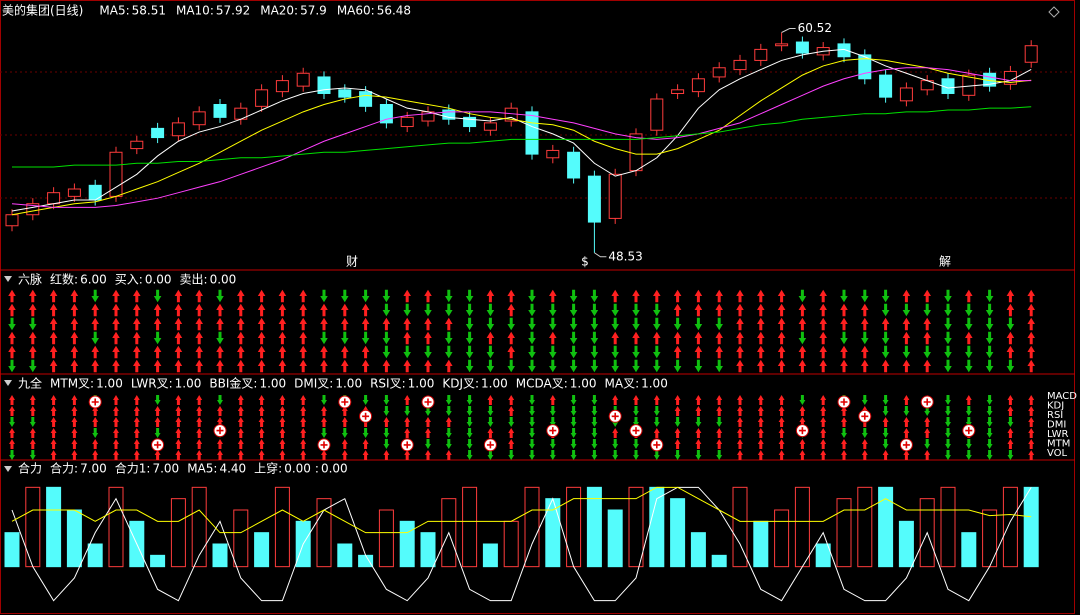 The width and height of the screenshot is (1080, 615). What do you see at coordinates (356, 11) in the screenshot?
I see `header-text: MA60:` at bounding box center [356, 11].